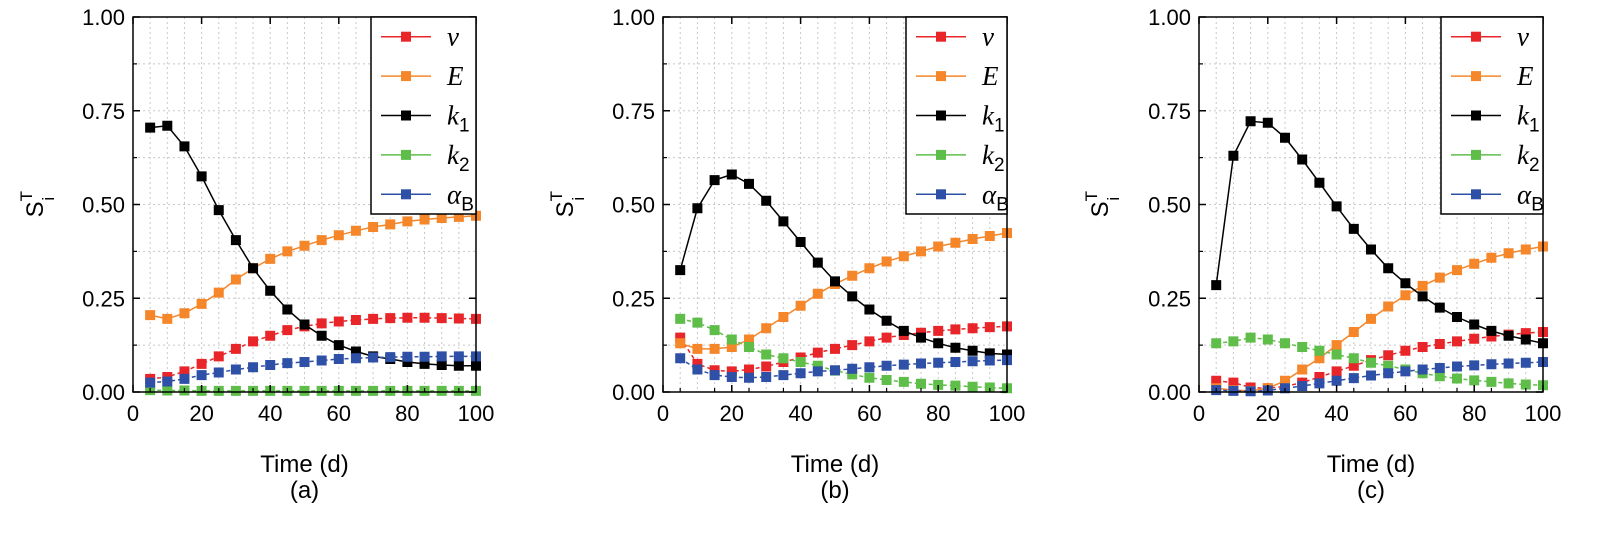  What do you see at coordinates (313, 390) in the screenshot?
I see `series-line-k2` at bounding box center [313, 390].